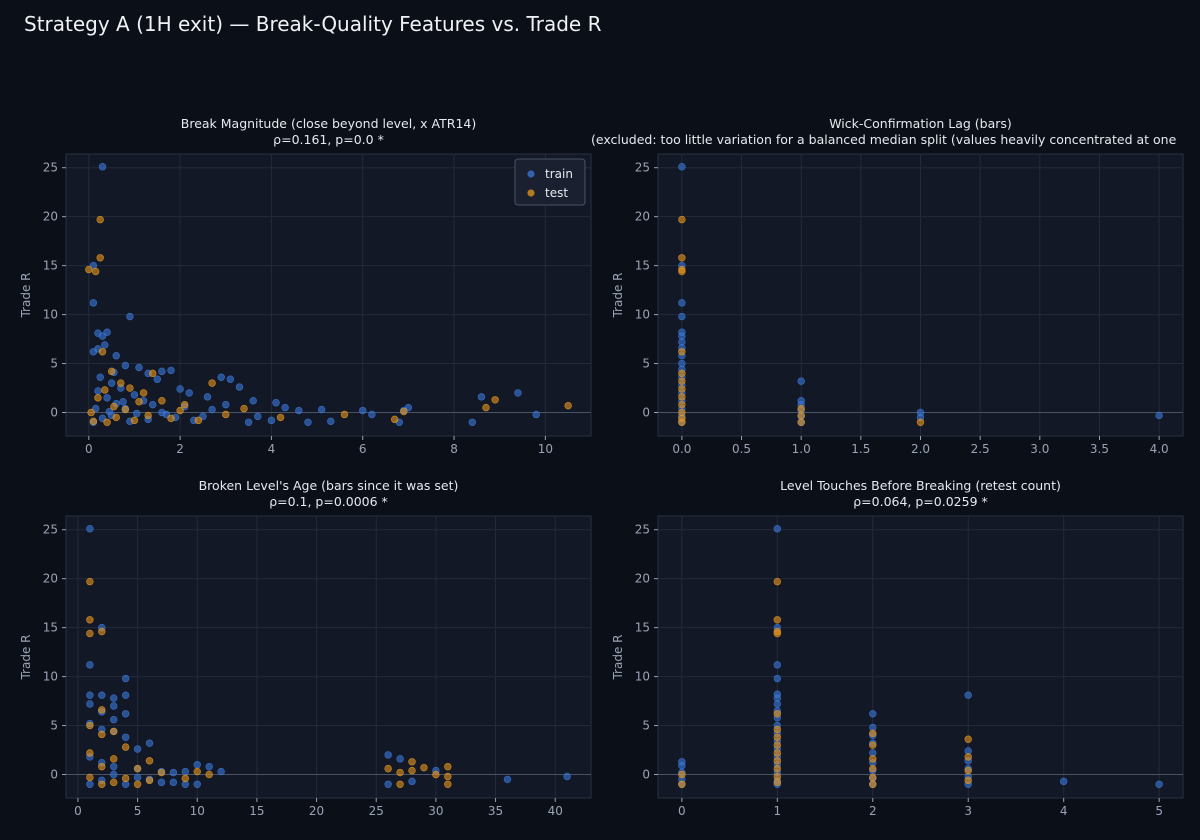 The height and width of the screenshot is (840, 1200). What do you see at coordinates (495, 811) in the screenshot?
I see `x-tick-label: 35` at bounding box center [495, 811].